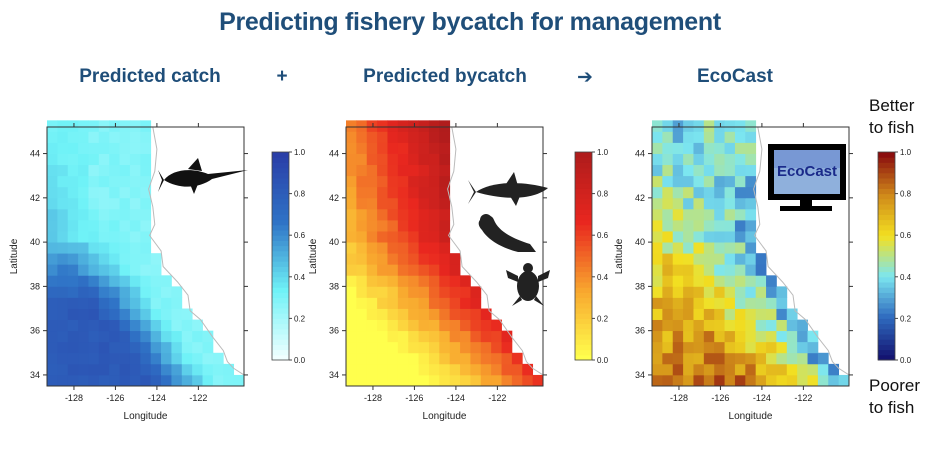  I want to click on y-tick-label: 40, so click(640, 242).